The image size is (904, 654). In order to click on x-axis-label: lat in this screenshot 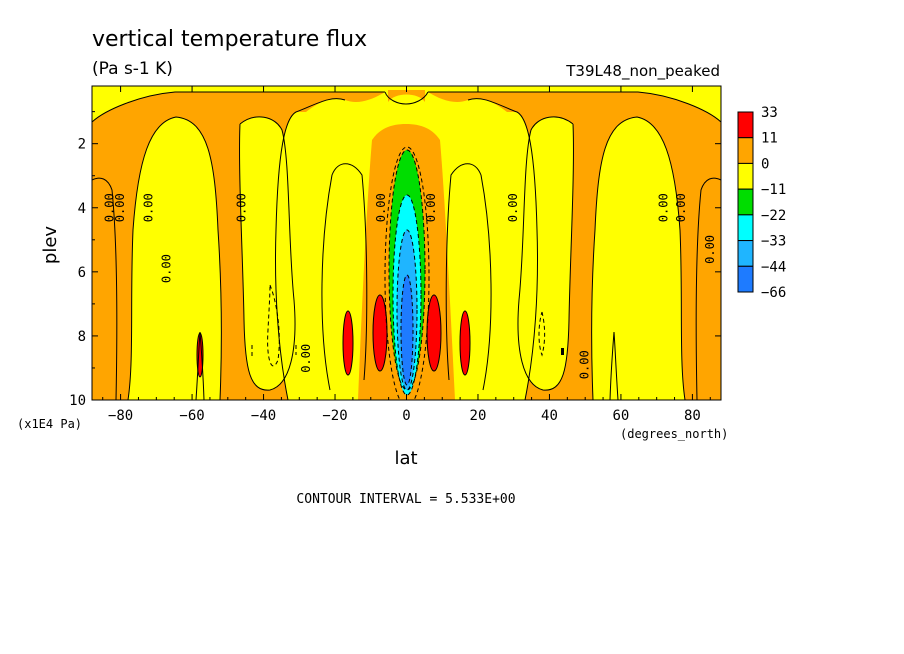, I will do `click(405, 458)`.